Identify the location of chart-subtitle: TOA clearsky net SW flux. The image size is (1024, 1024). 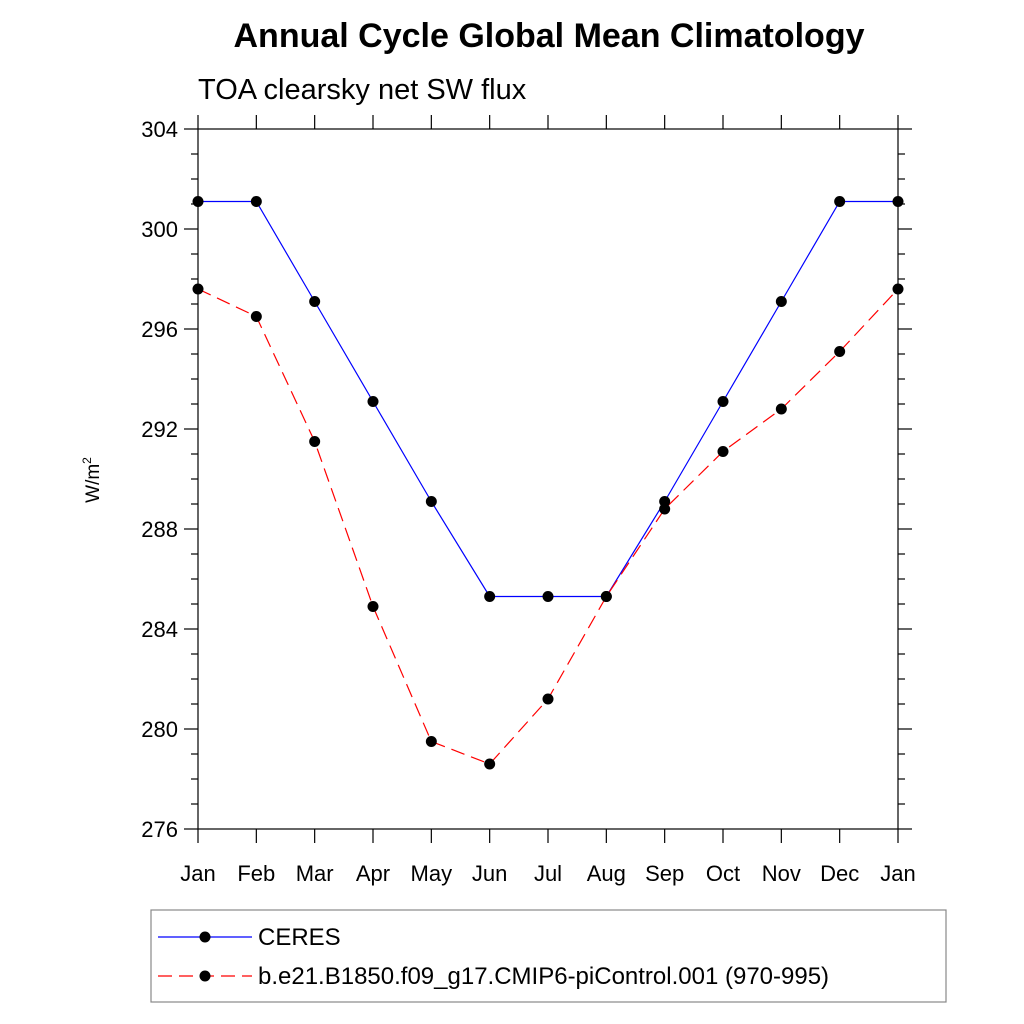
(362, 90).